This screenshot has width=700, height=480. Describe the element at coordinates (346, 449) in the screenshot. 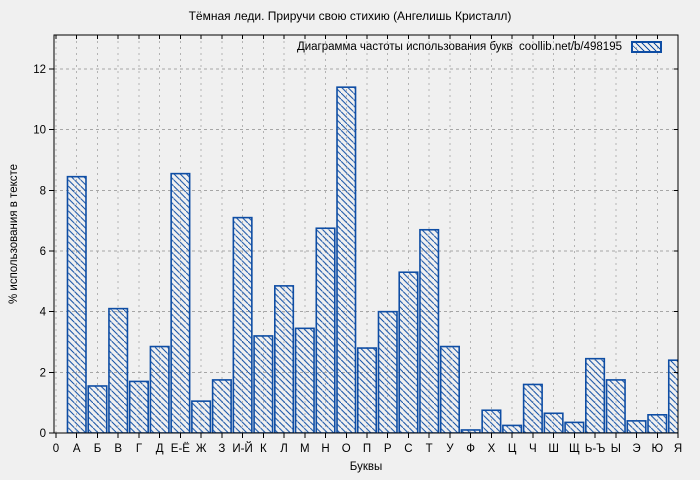

I see `x-tick-label: О` at that location.